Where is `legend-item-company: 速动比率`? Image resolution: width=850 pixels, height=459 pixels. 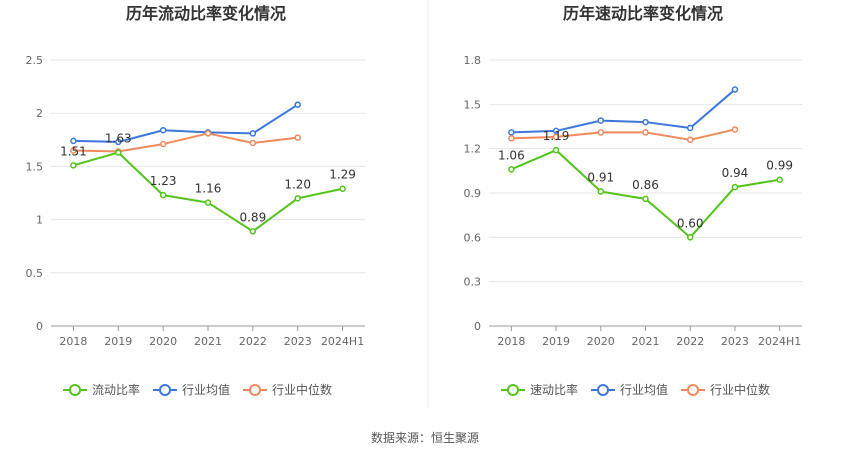 legend-item-company: 速动比率 is located at coordinates (539, 389).